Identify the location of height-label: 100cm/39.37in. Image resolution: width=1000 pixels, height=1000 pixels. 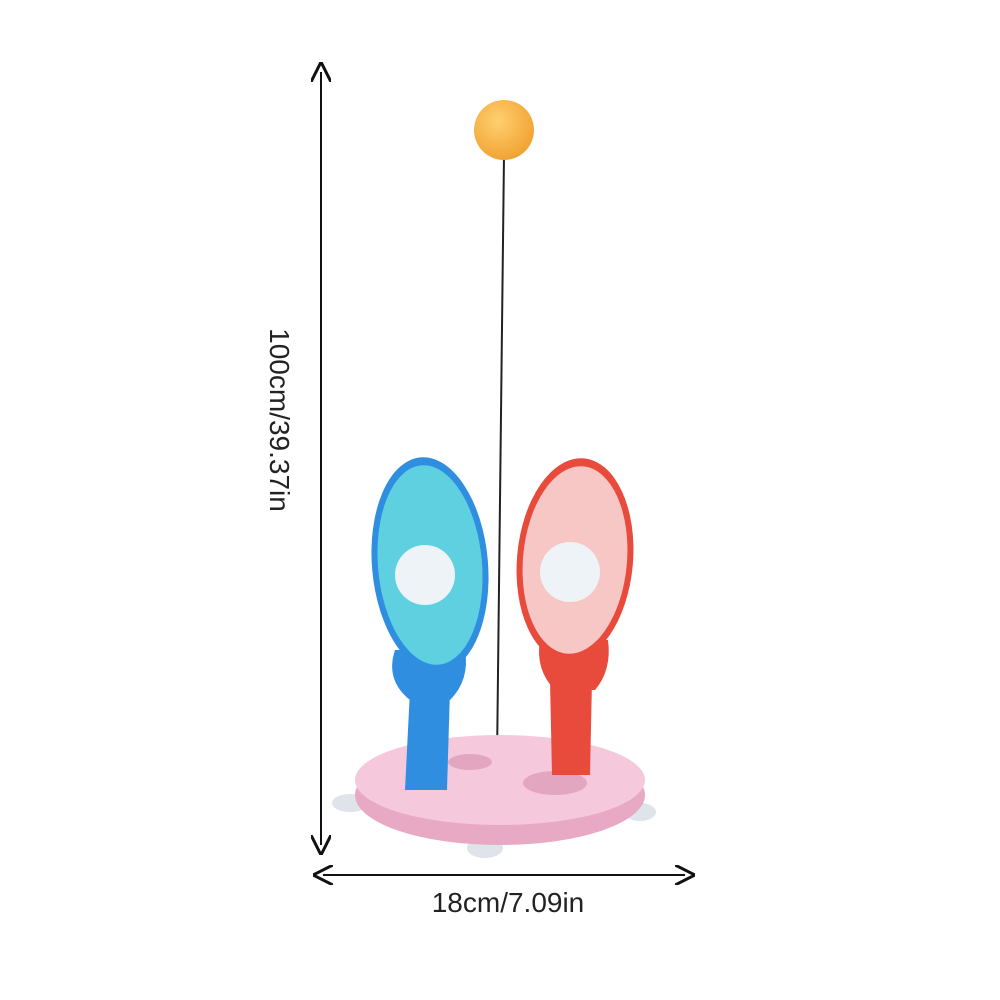
(279, 420).